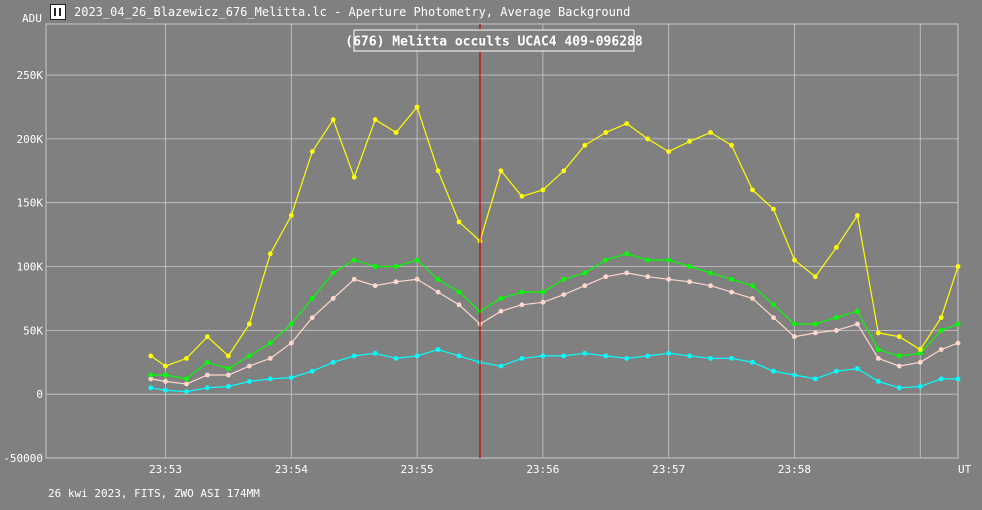 This screenshot has width=982, height=510. I want to click on y-tick-label: 0, so click(39, 394).